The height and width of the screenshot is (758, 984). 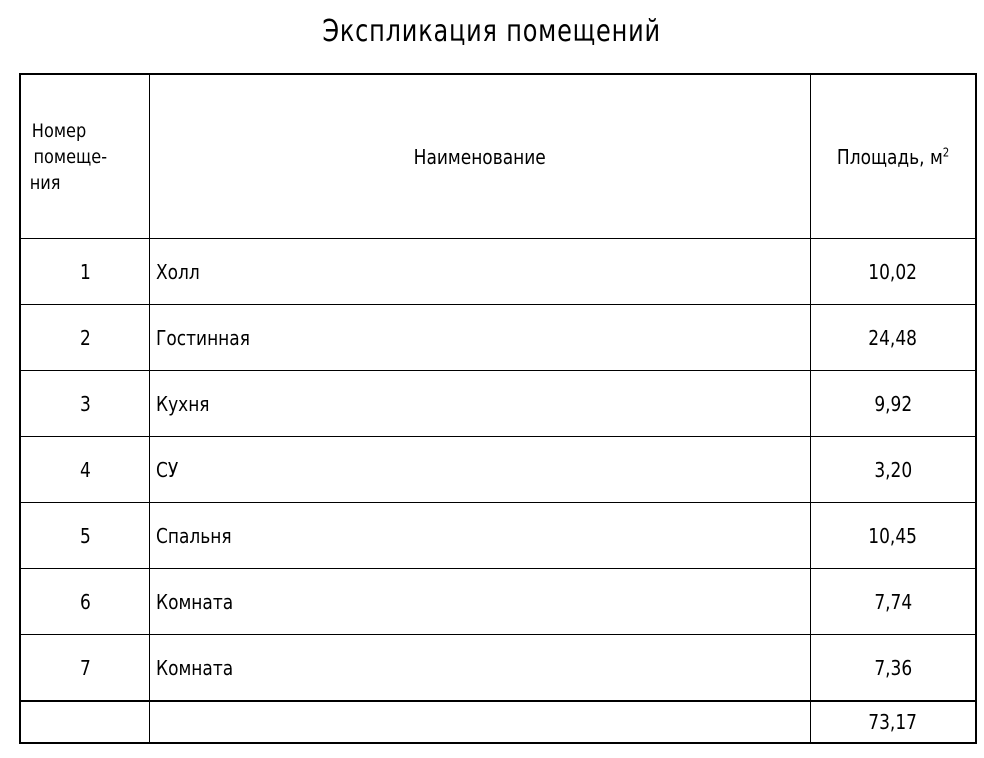 I want to click on room-area: 10,02, so click(x=893, y=271).